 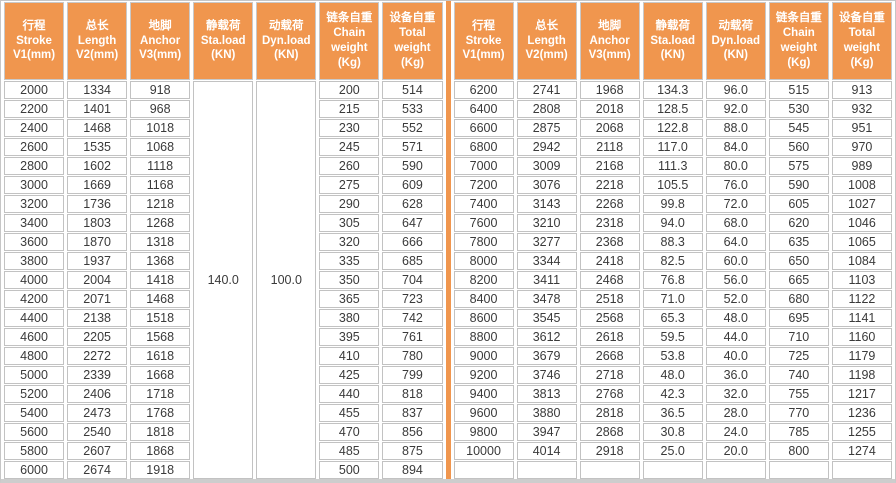 I want to click on cell-chain: 710, so click(x=798, y=337).